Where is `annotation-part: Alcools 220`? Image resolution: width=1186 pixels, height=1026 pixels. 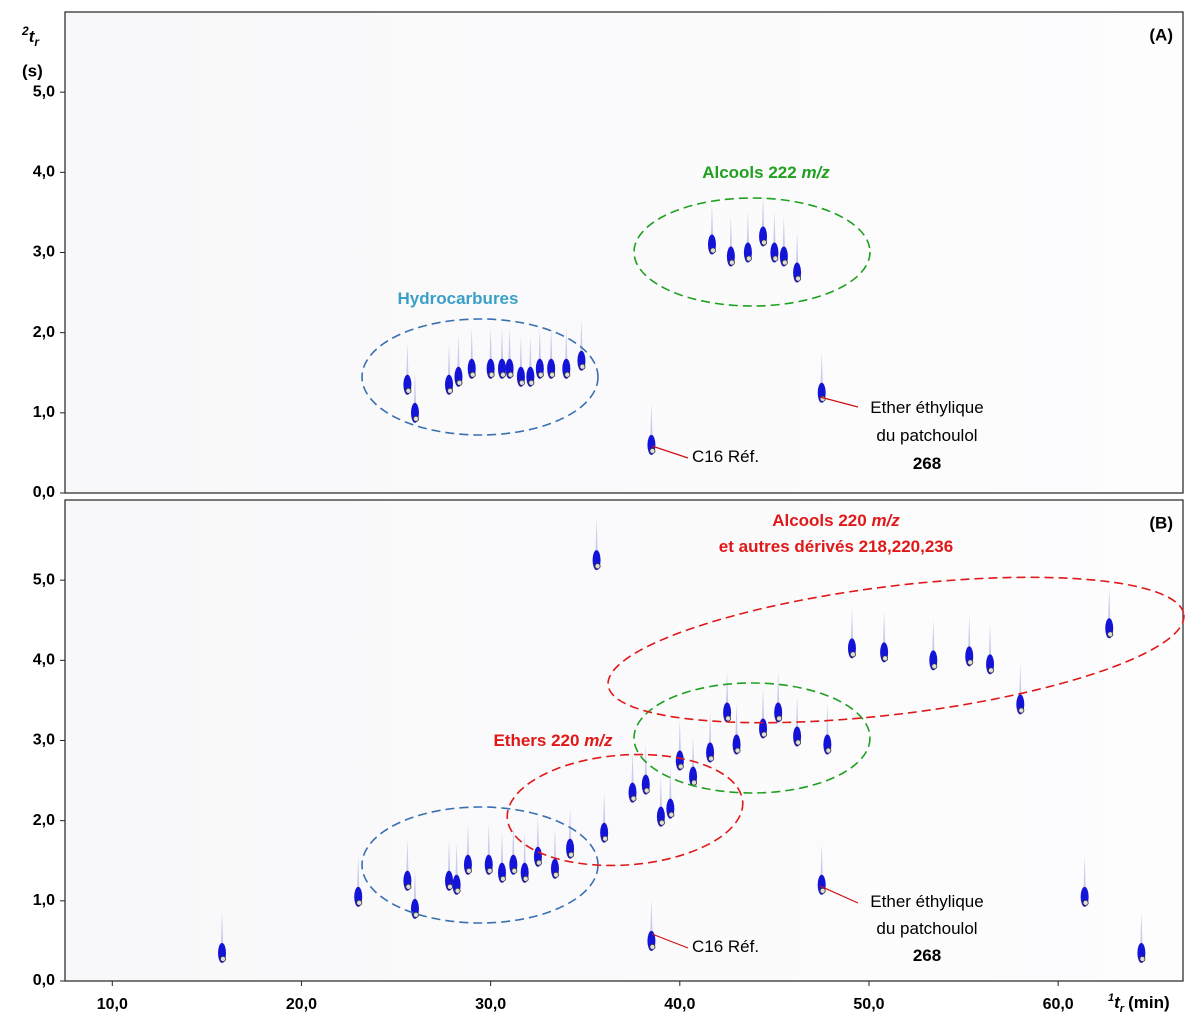 annotation-part: Alcools 220 is located at coordinates (819, 520).